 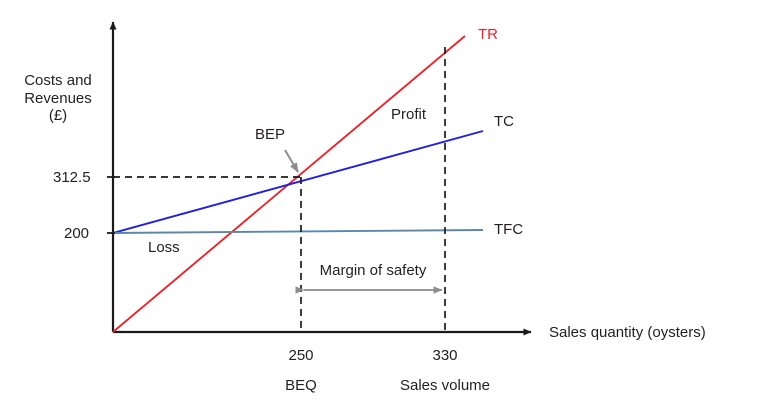 What do you see at coordinates (72, 177) in the screenshot?
I see `y-tick-label-312: 312.5` at bounding box center [72, 177].